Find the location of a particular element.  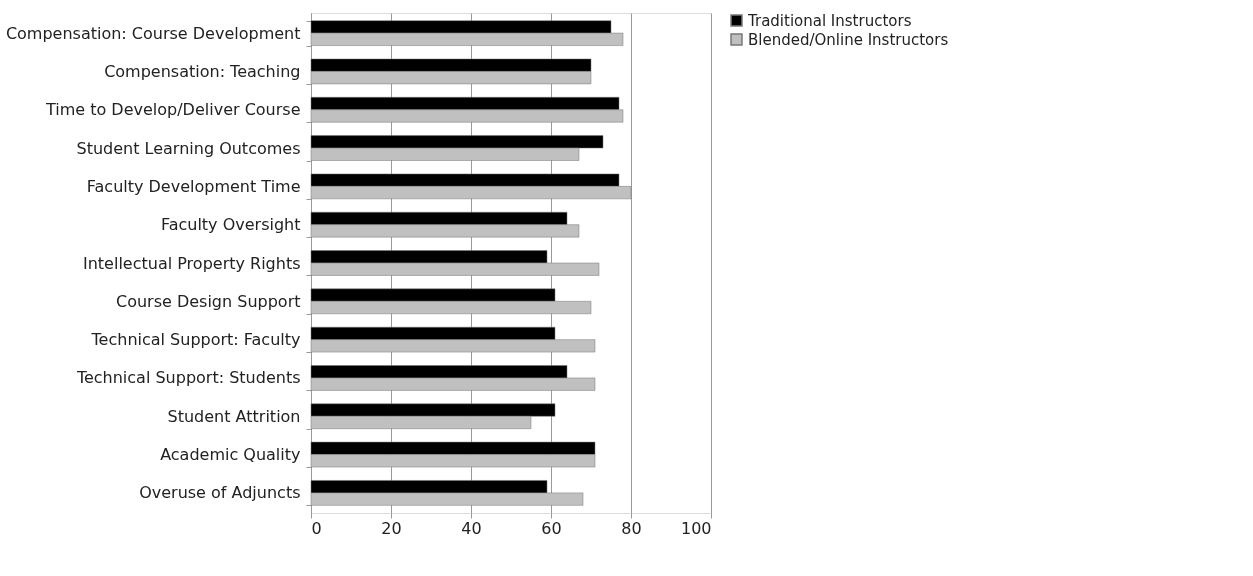

y-tick-label: Compensation: Course Development is located at coordinates (153, 33).